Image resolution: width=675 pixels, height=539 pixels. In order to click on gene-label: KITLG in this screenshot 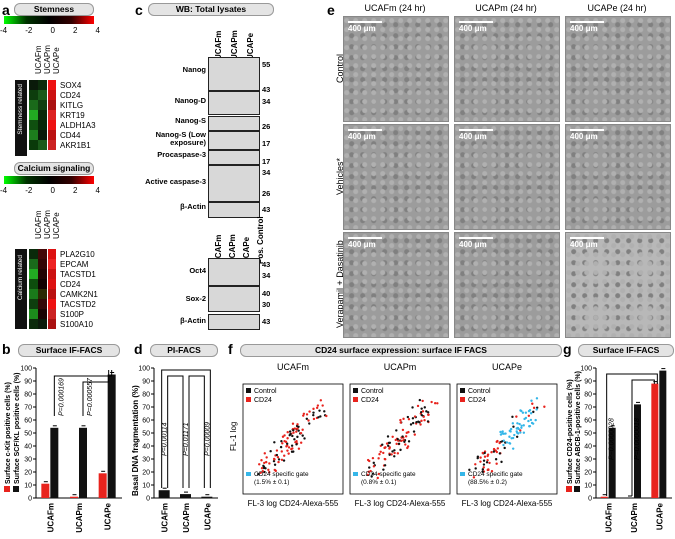, I will do `click(72, 105)`.